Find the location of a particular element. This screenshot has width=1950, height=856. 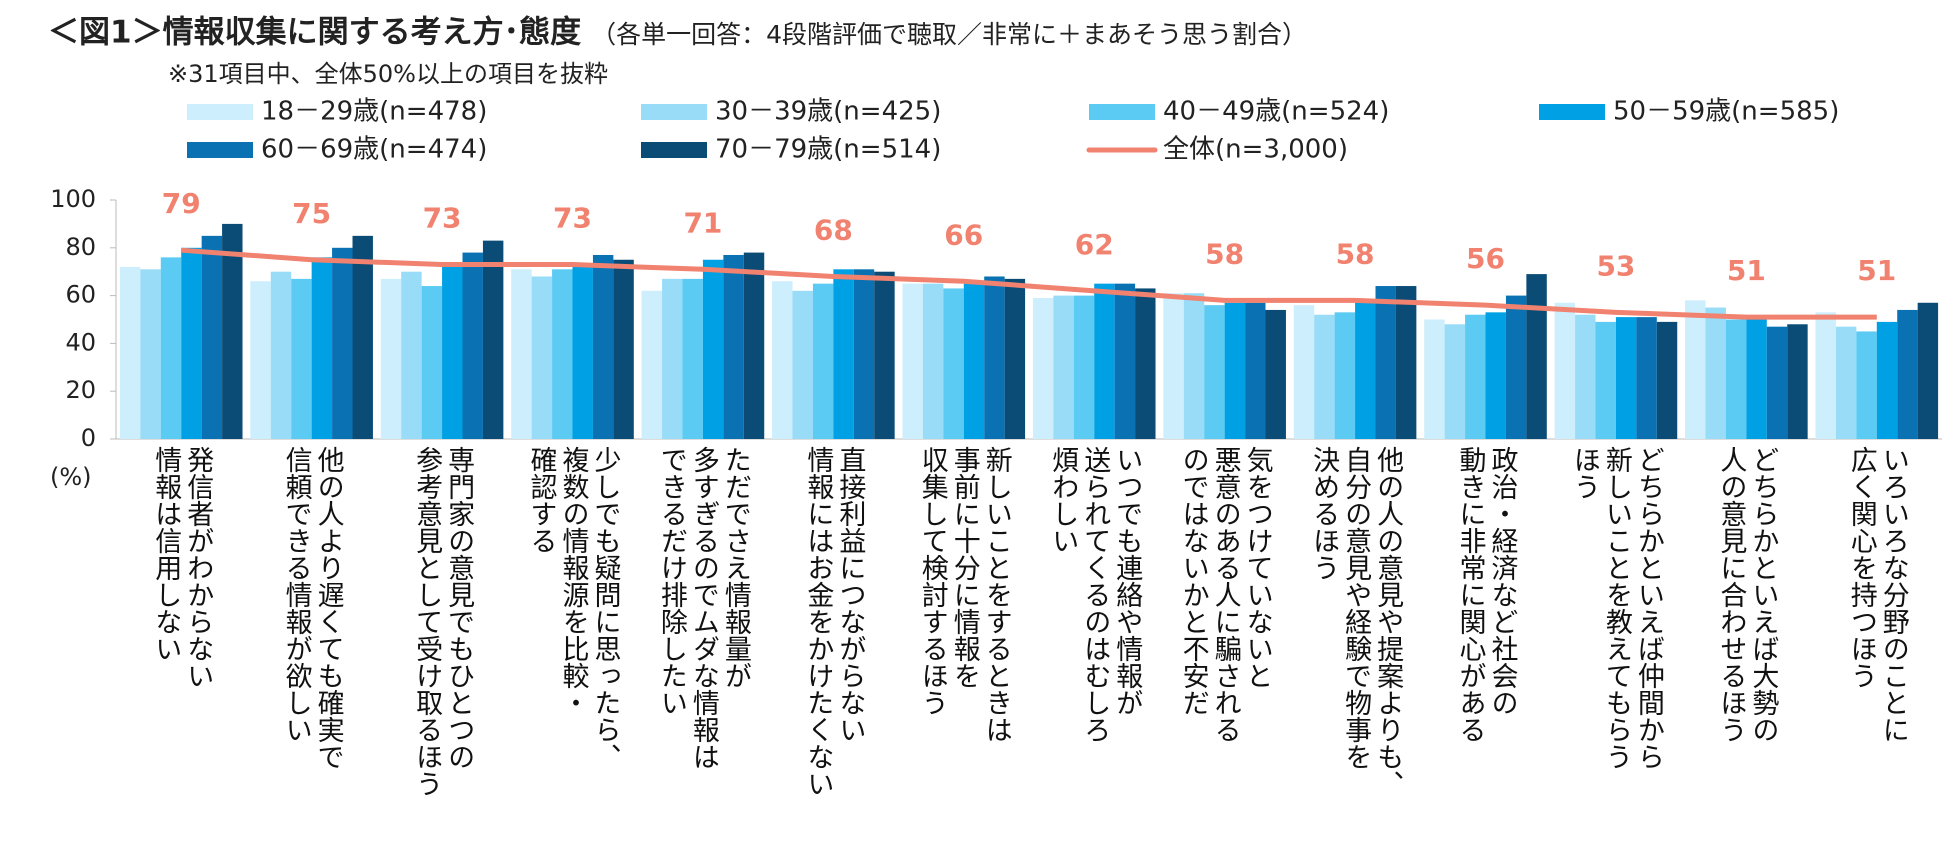

y-tick-label: 60 is located at coordinates (80, 295).